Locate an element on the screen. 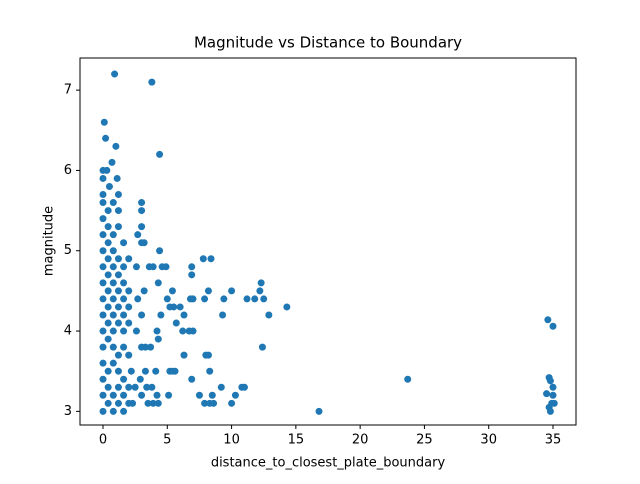 The height and width of the screenshot is (484, 640). x-tick-label: 30 is located at coordinates (488, 440).